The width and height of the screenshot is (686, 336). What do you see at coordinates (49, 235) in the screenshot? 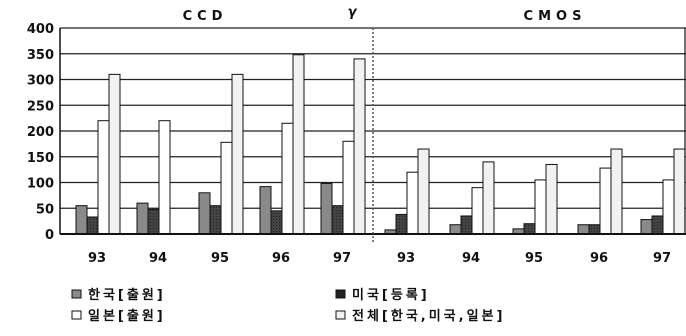
I see `y-tick-label: 0` at bounding box center [49, 235].